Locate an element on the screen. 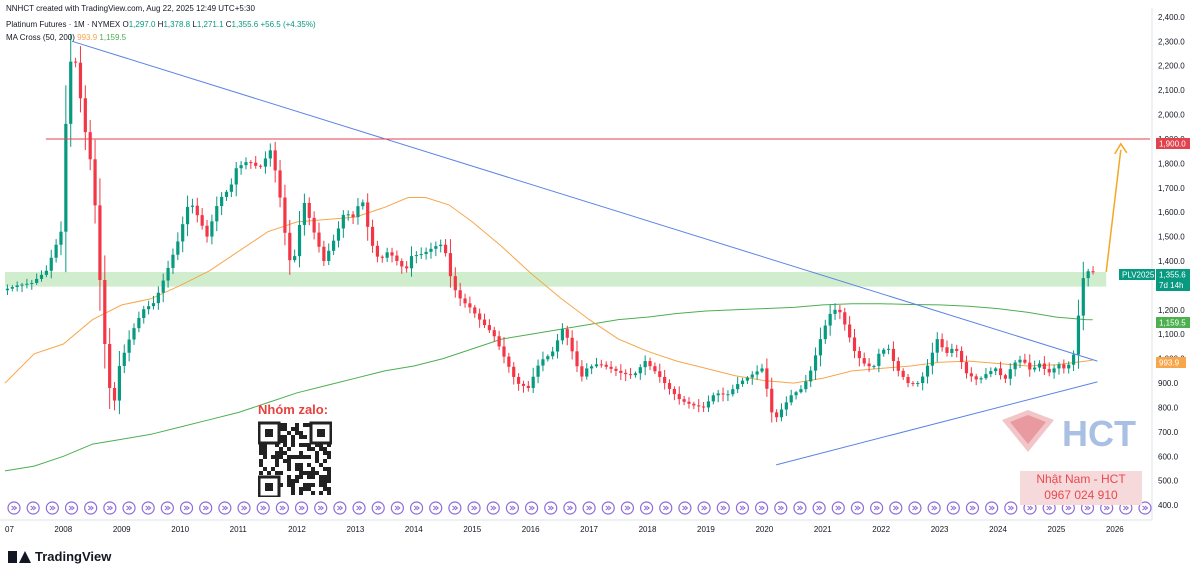  support-zone is located at coordinates (556, 279).